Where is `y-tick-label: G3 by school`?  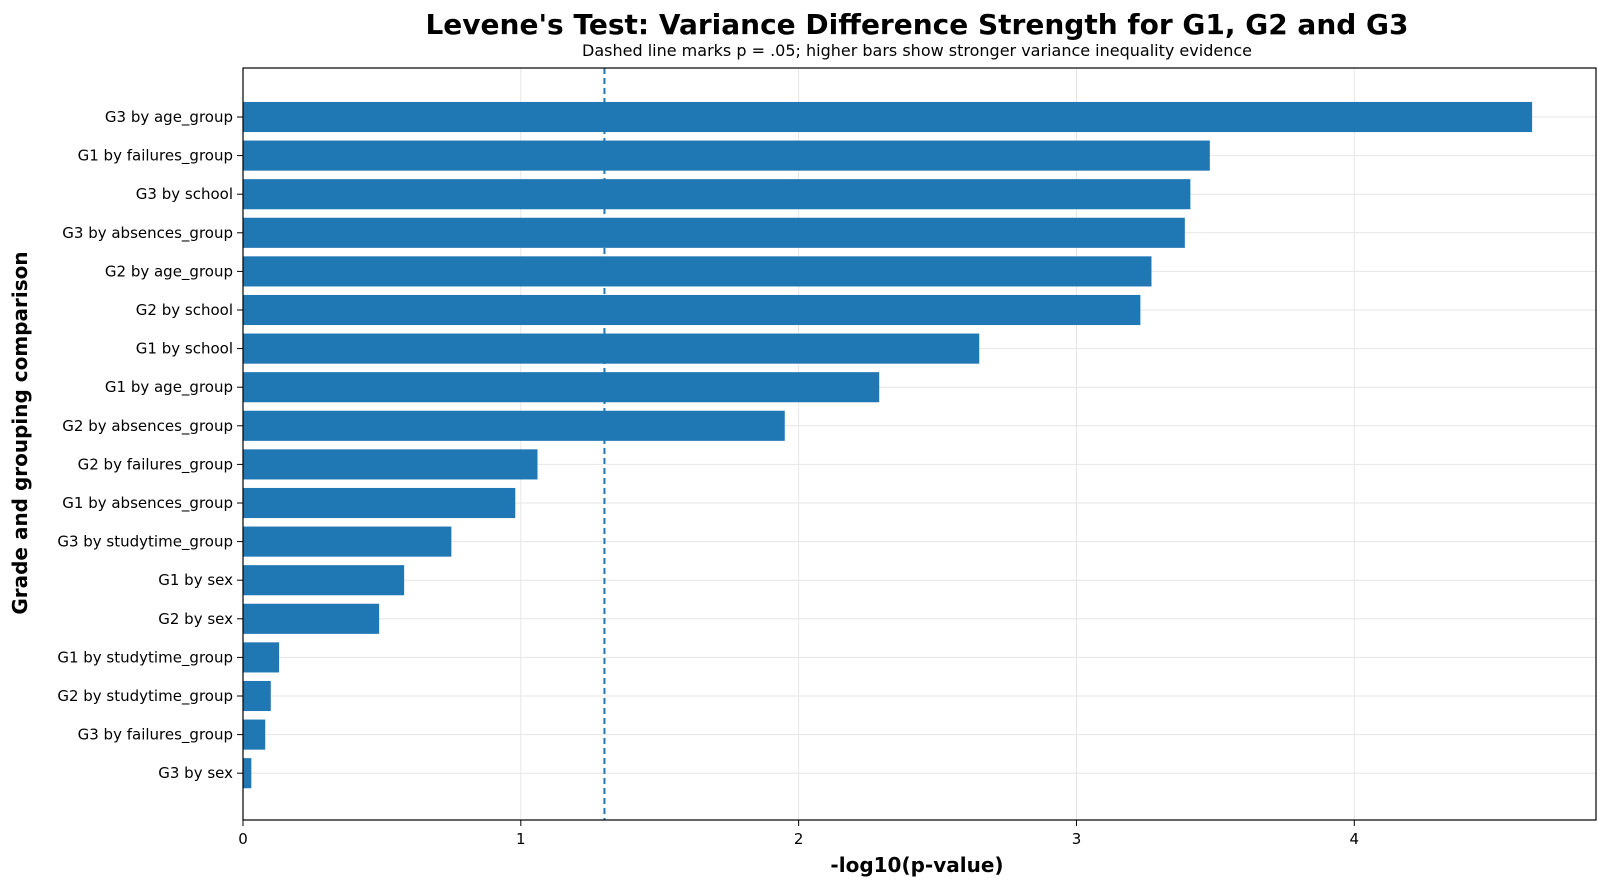
y-tick-label: G3 by school is located at coordinates (184, 194).